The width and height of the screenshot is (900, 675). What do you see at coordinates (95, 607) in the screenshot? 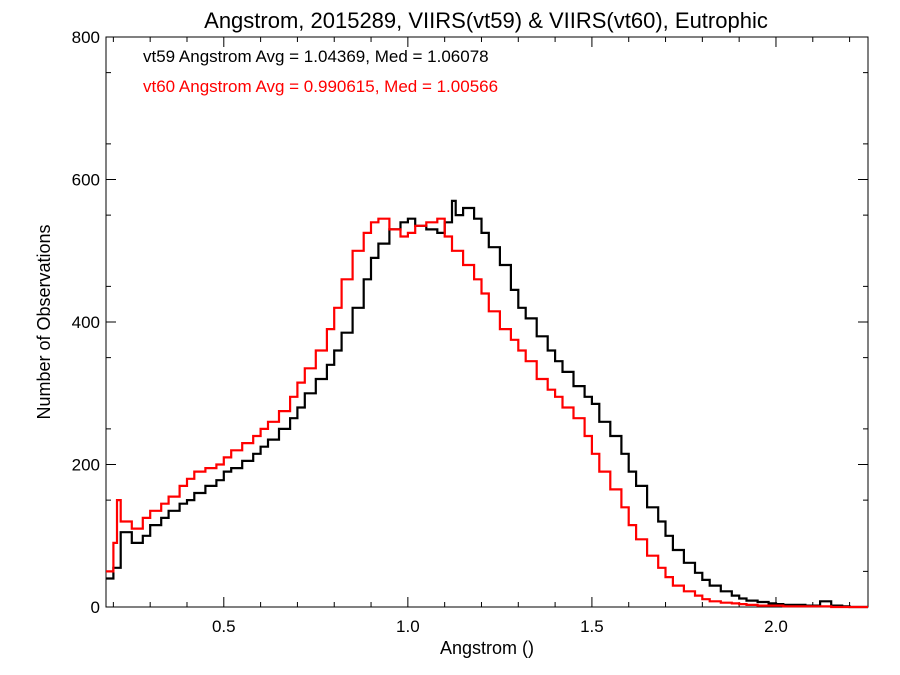
I see `y-tick-label: 0` at bounding box center [95, 607].